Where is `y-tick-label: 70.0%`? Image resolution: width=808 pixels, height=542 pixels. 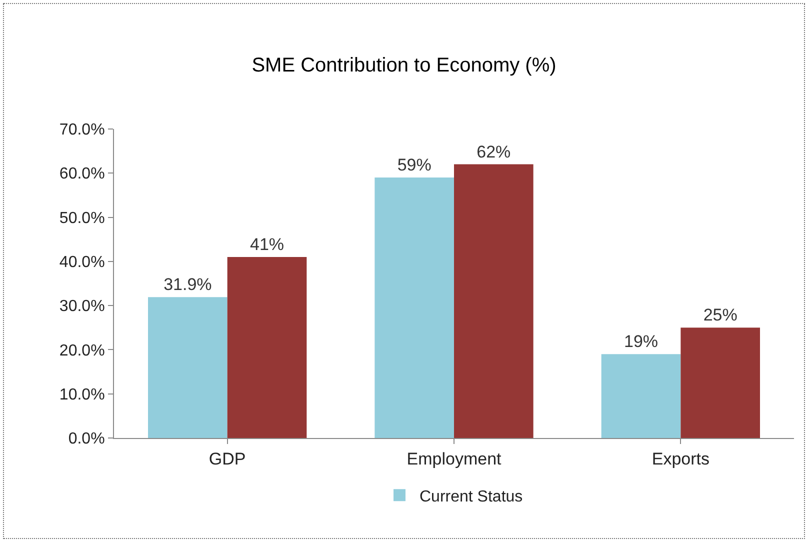 y-tick-label: 70.0% is located at coordinates (82, 130).